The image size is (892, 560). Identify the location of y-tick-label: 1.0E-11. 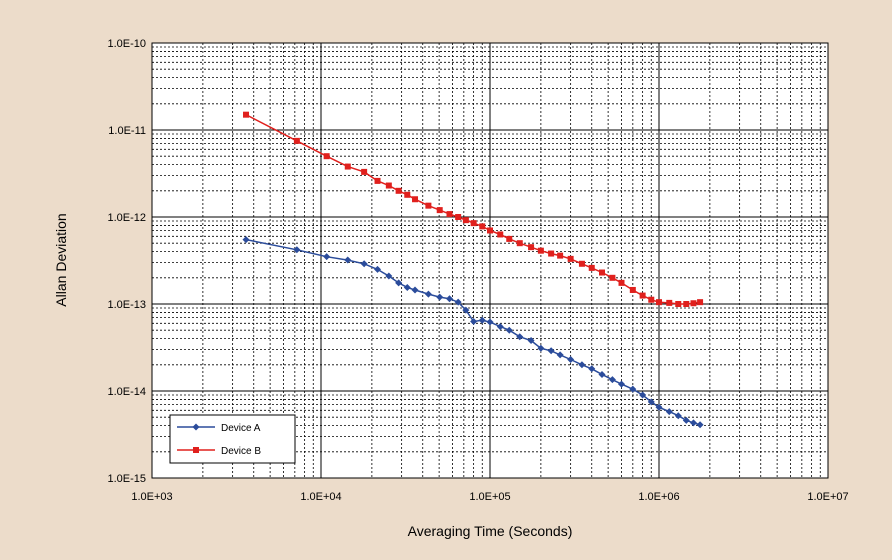
(127, 131).